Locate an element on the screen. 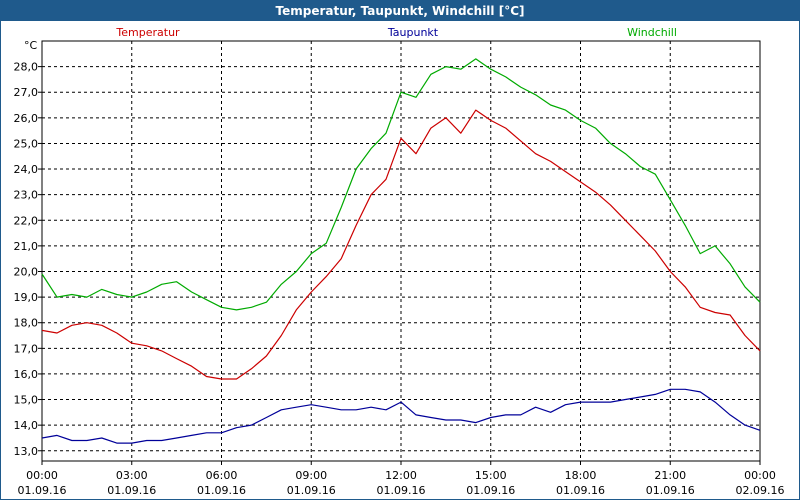 Image resolution: width=800 pixels, height=500 pixels. y-tick-label: 13,0 is located at coordinates (26, 451).